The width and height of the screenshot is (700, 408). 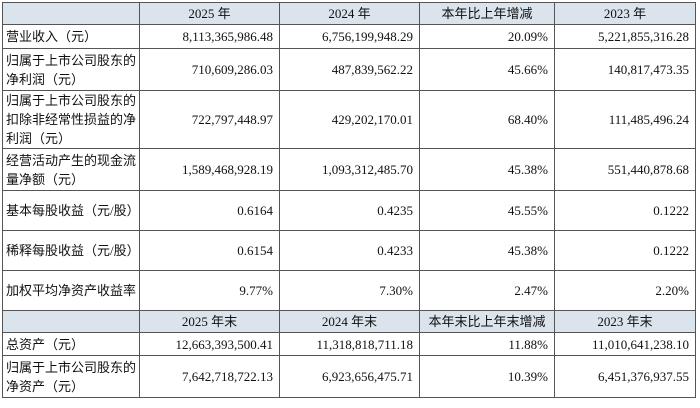 I want to click on value-cell: 429,202,170.01, so click(x=349, y=119).